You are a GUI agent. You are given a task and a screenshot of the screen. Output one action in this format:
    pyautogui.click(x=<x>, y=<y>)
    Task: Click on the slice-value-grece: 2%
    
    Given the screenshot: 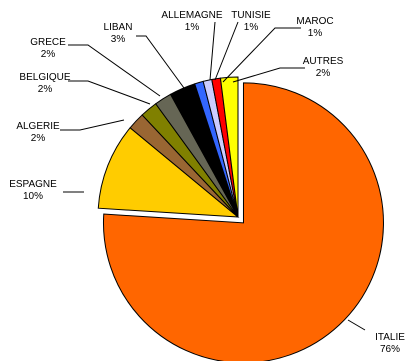 What is the action you would take?
    pyautogui.click(x=48, y=54)
    